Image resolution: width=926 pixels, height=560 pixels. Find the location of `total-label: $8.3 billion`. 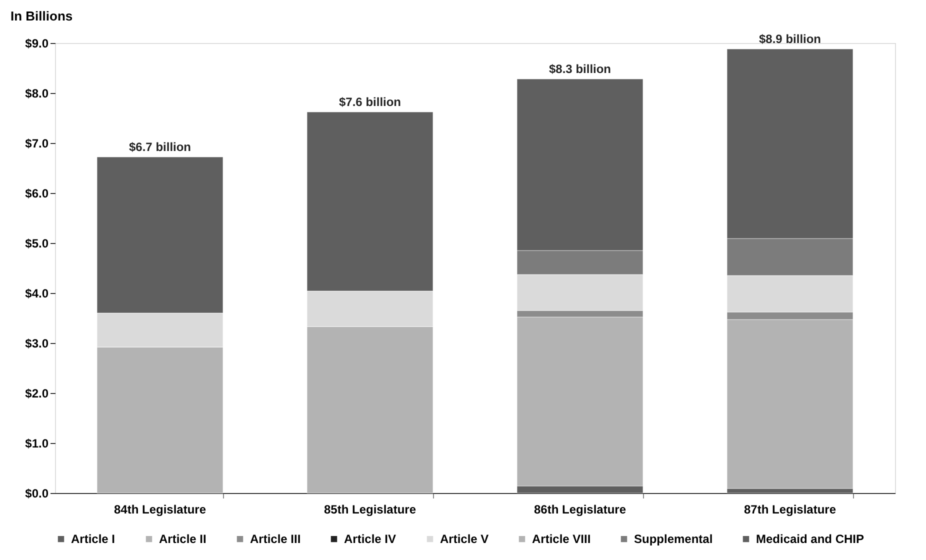

total-label: $8.3 billion is located at coordinates (580, 69).